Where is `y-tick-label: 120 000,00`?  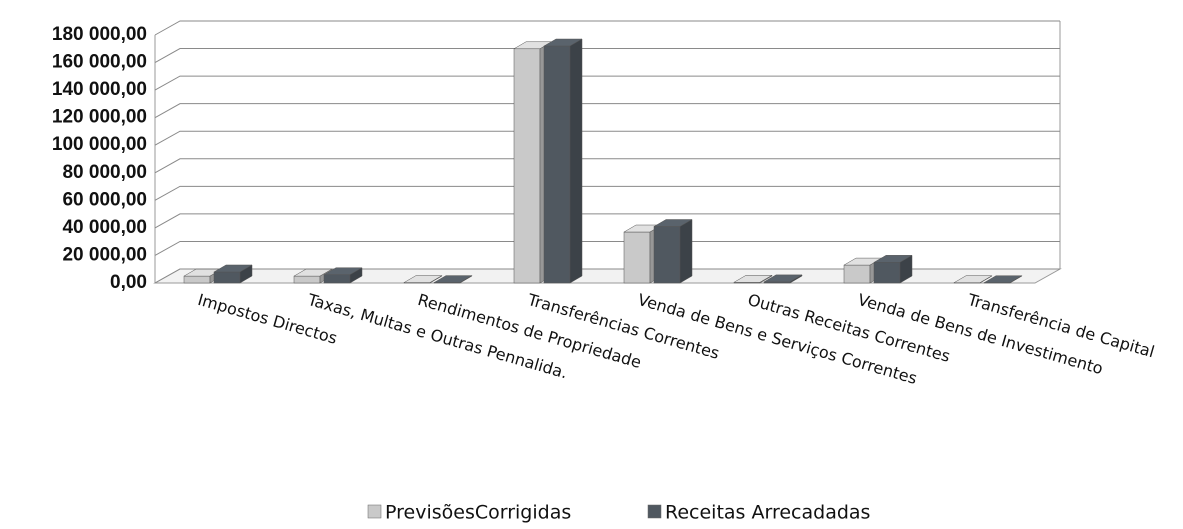
y-tick-label: 120 000,00 is located at coordinates (99, 117).